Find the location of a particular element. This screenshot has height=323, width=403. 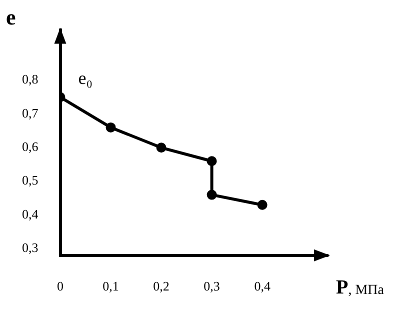

x-tick-label: 0,4 is located at coordinates (262, 286).